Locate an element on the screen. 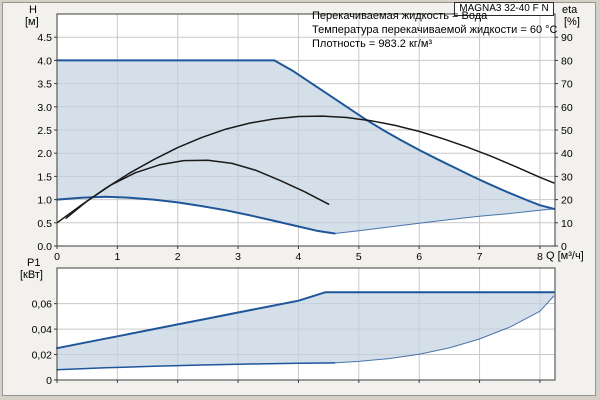  x-tick-label: 1 is located at coordinates (117, 257).